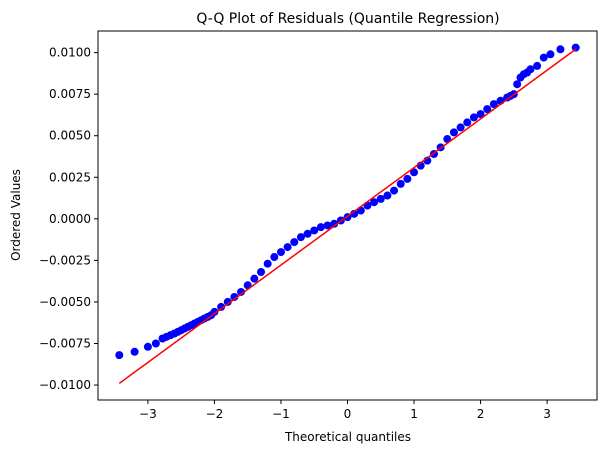 Image resolution: width=605 pixels, height=453 pixels. What do you see at coordinates (70, 219) in the screenshot?
I see `y-tick-label: 0.0000` at bounding box center [70, 219].